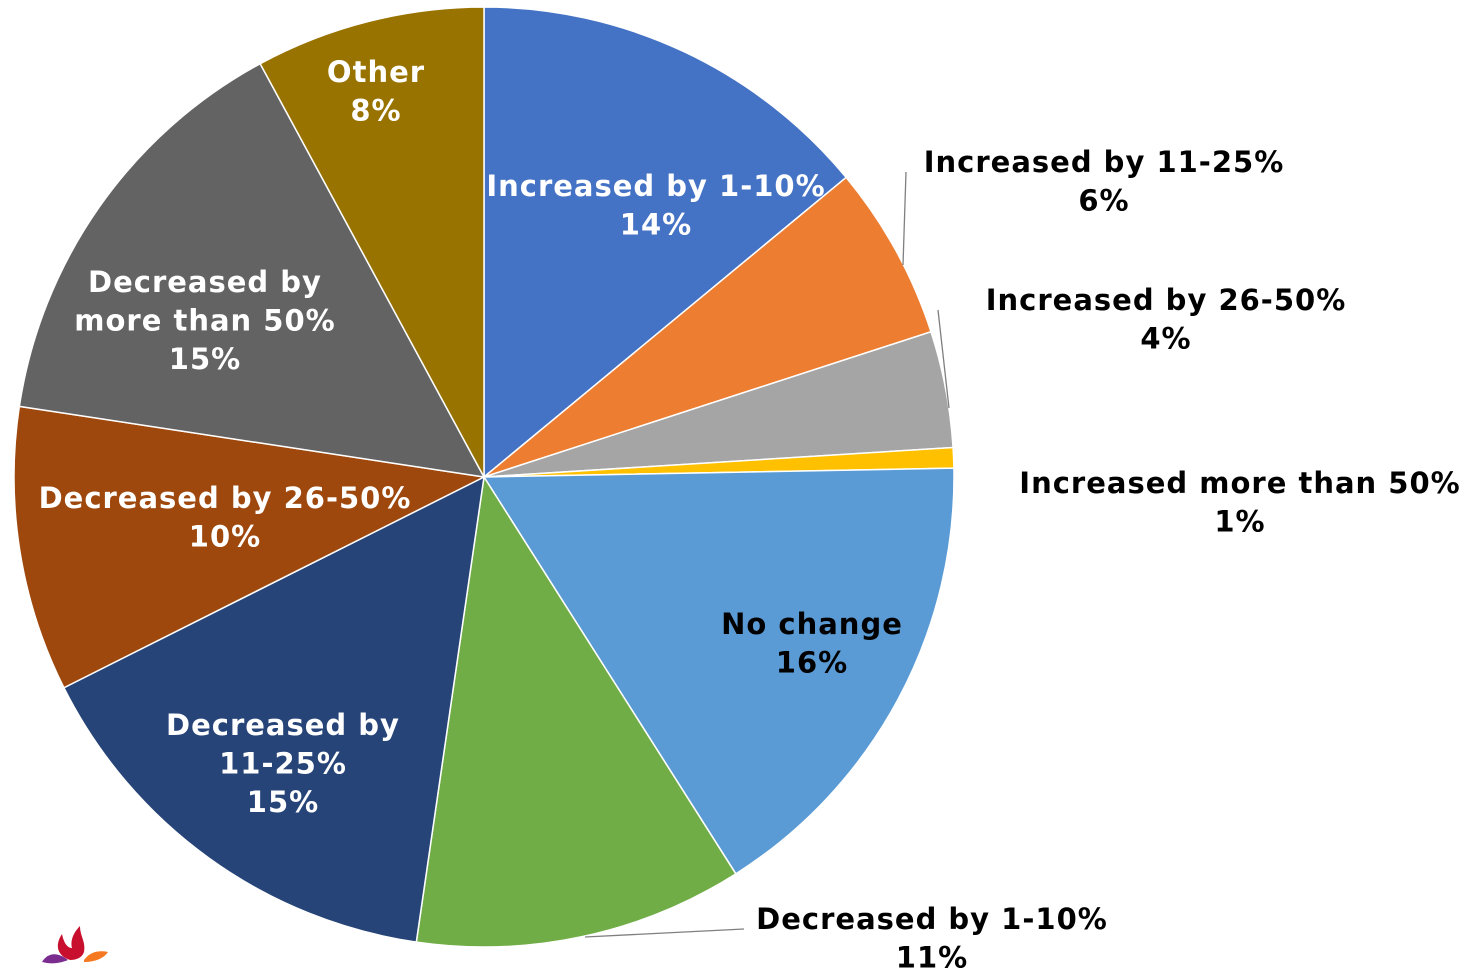 The height and width of the screenshot is (970, 1478). What do you see at coordinates (204, 321) in the screenshot?
I see `slice-category-label: more than 50%` at bounding box center [204, 321].